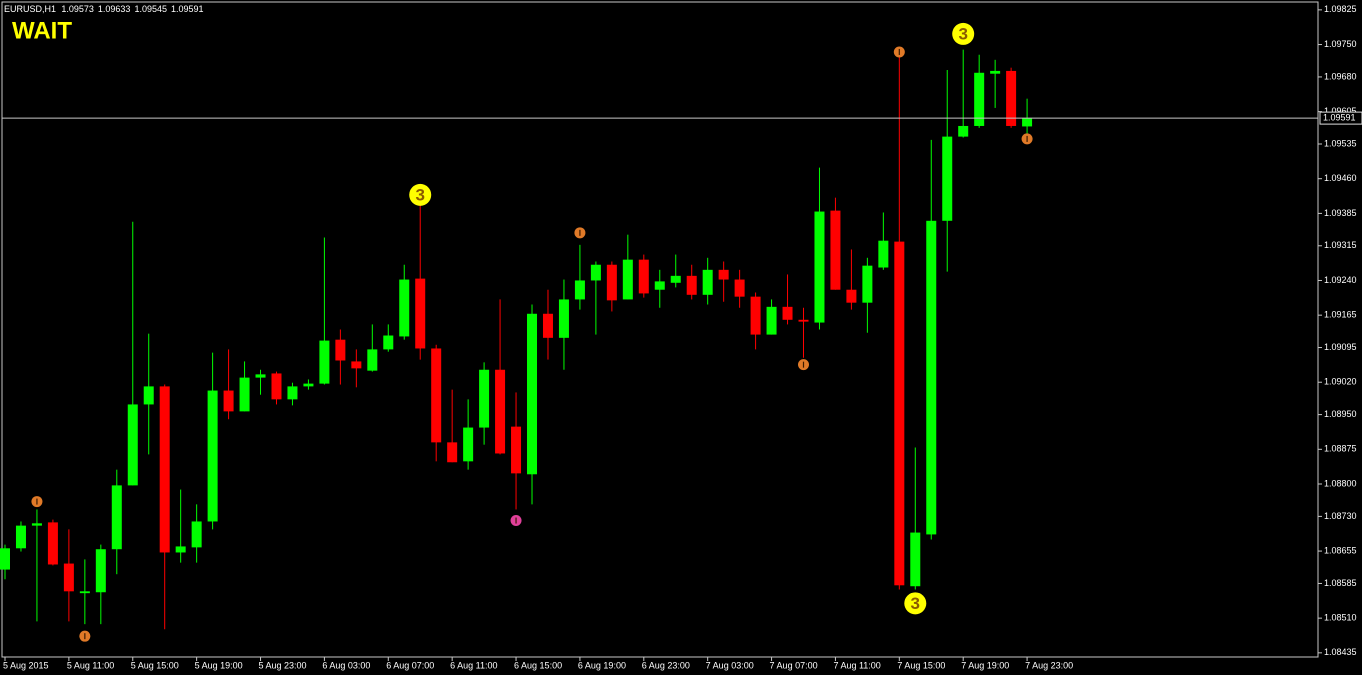 The height and width of the screenshot is (675, 1362). I want to click on x-tick-label: 7 Aug 23:00, so click(1049, 665).